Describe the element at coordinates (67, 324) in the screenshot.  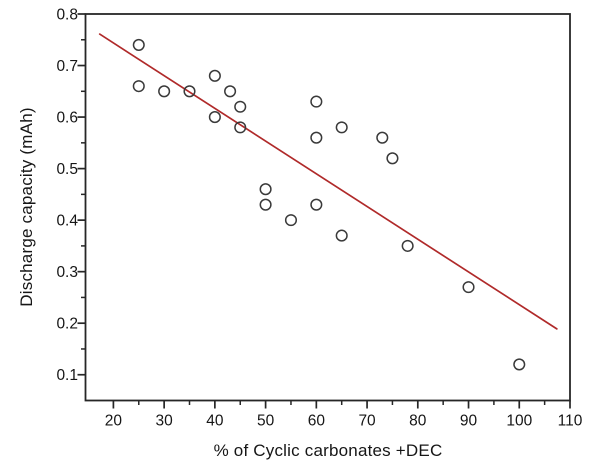
I see `y-axis-tick-label: 0.2` at that location.